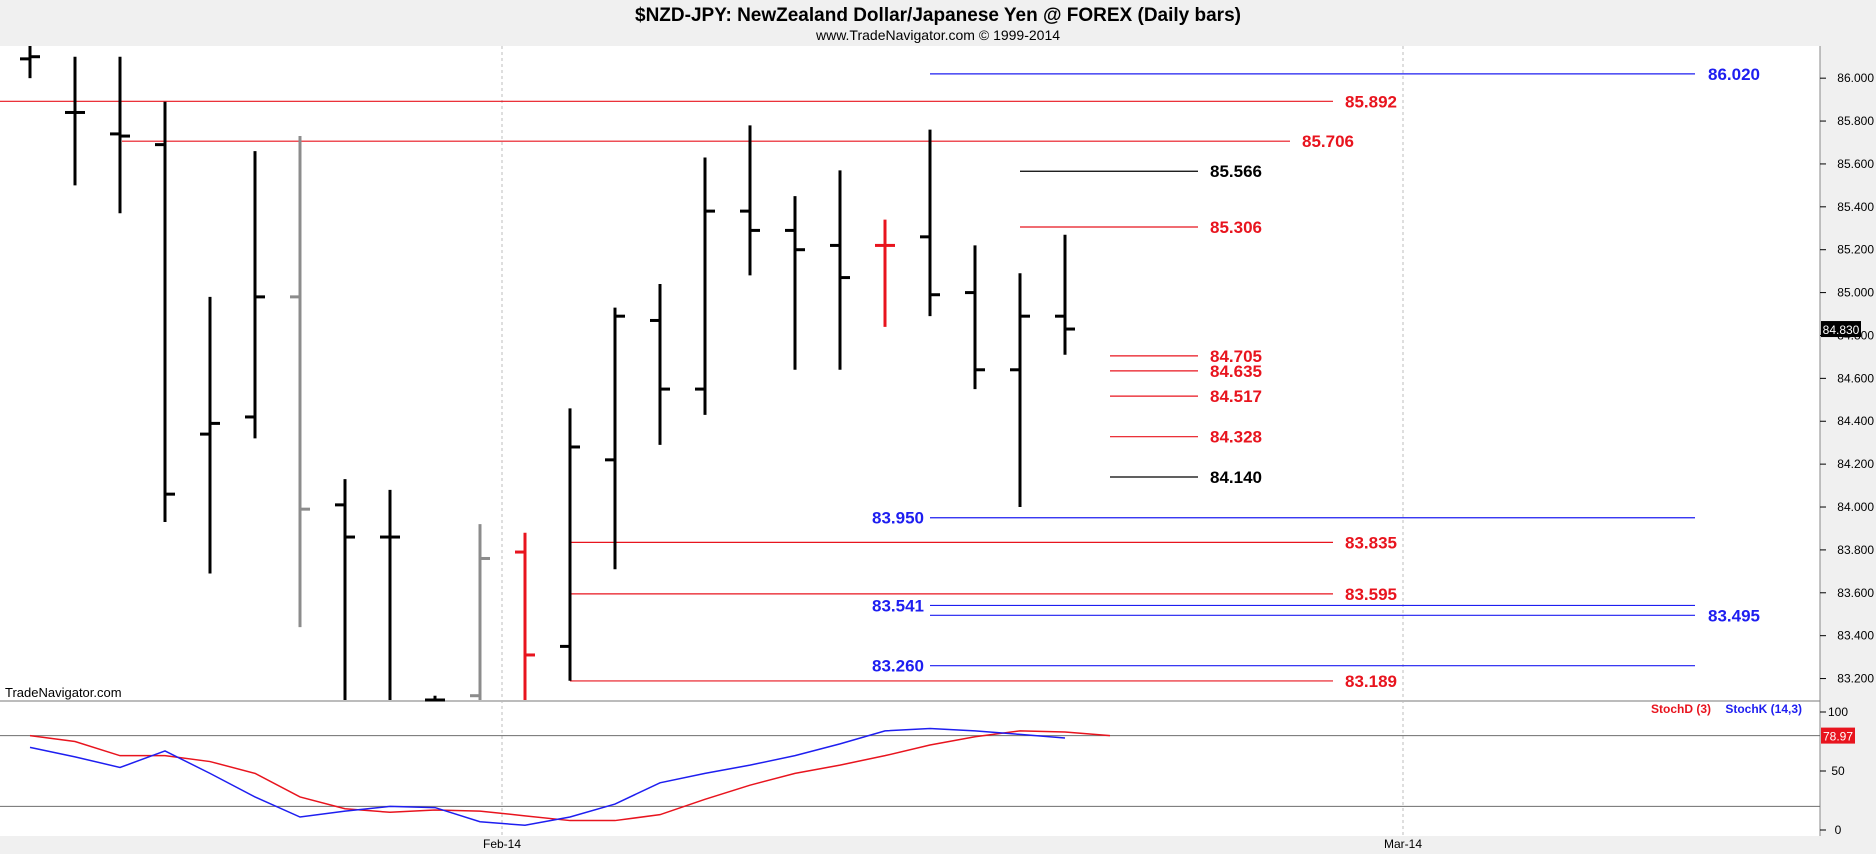 The width and height of the screenshot is (1876, 854). I want to click on level-label: 85.706, so click(1328, 141).